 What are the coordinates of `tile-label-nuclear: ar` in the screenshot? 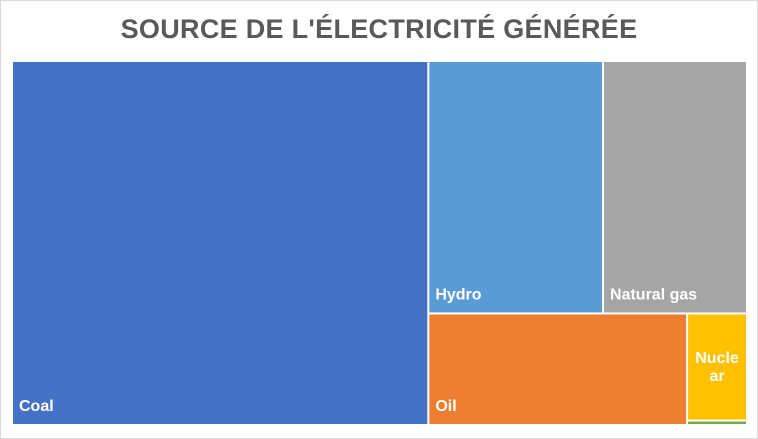 It's located at (716, 376).